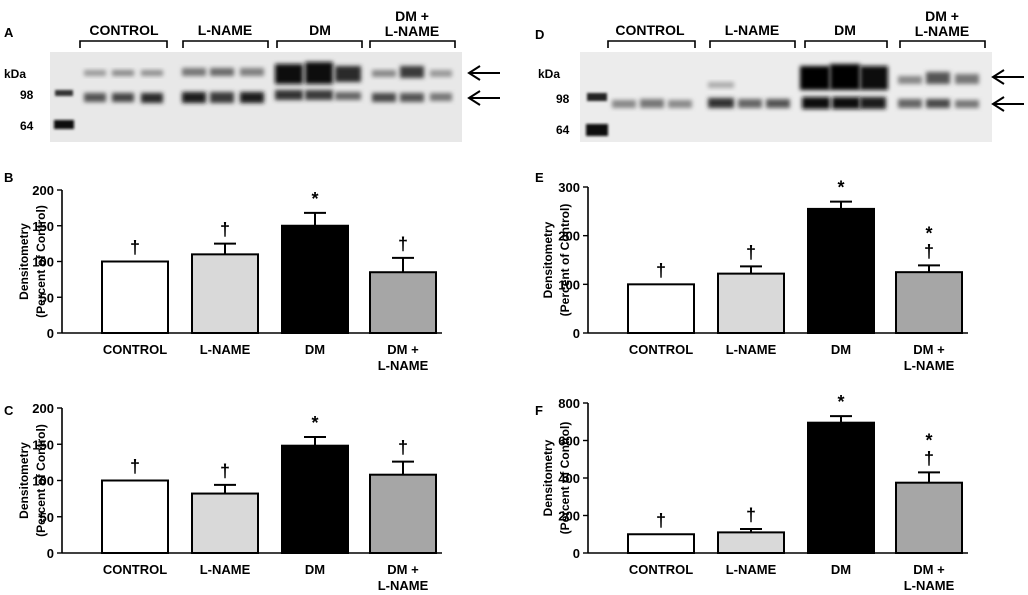  What do you see at coordinates (225, 471) in the screenshot?
I see `annotation-c-1-0: †` at bounding box center [225, 471].